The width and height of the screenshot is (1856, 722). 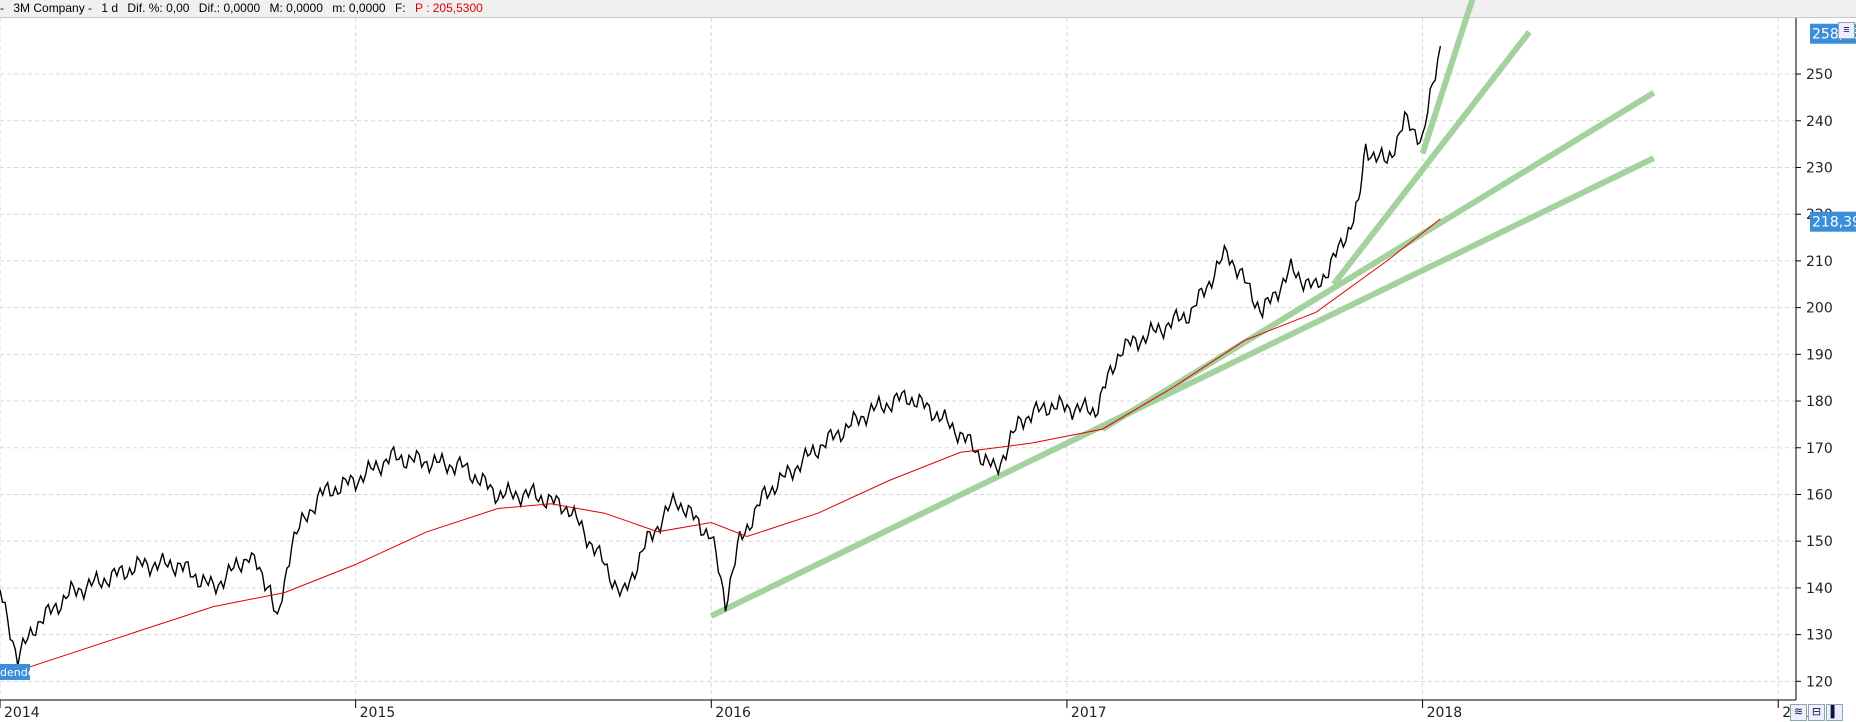 I want to click on y-tick-label: 170, so click(x=1819, y=449).